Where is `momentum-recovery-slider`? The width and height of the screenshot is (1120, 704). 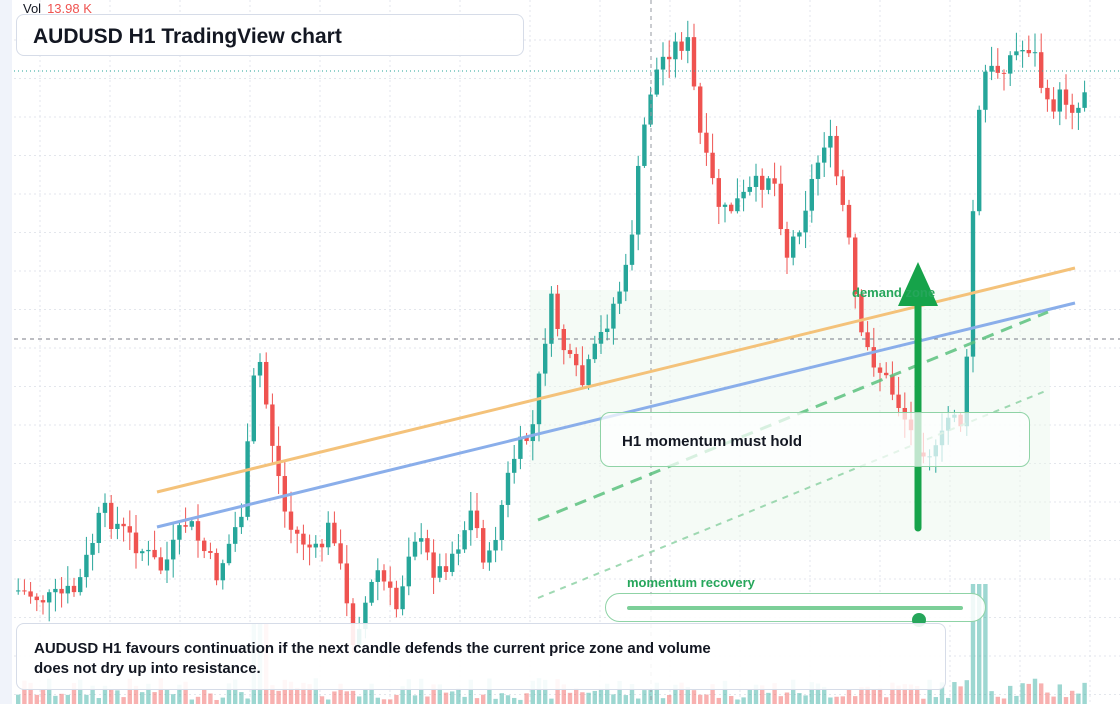 momentum-recovery-slider is located at coordinates (795, 610).